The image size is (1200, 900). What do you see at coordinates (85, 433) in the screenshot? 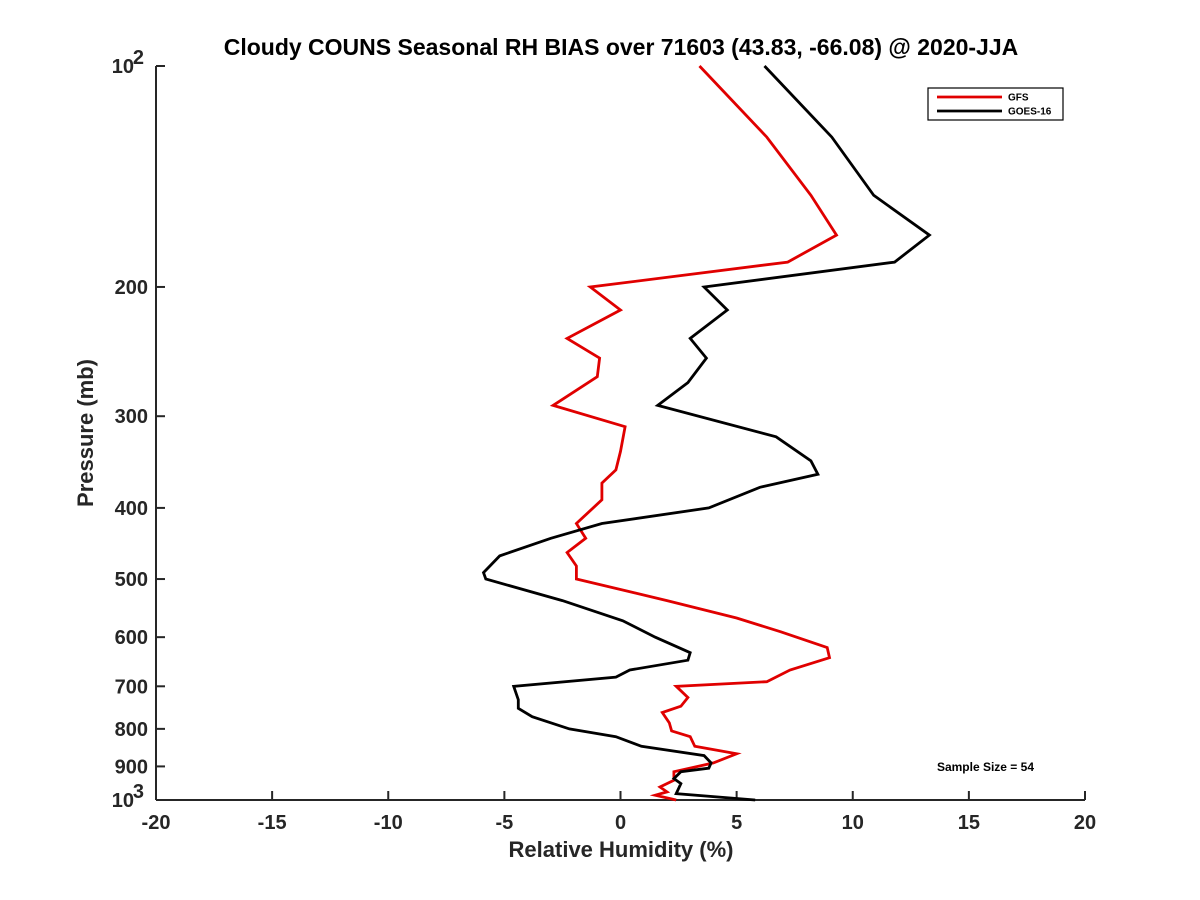
I see `y-axis-label: Pressure (mb)` at bounding box center [85, 433].